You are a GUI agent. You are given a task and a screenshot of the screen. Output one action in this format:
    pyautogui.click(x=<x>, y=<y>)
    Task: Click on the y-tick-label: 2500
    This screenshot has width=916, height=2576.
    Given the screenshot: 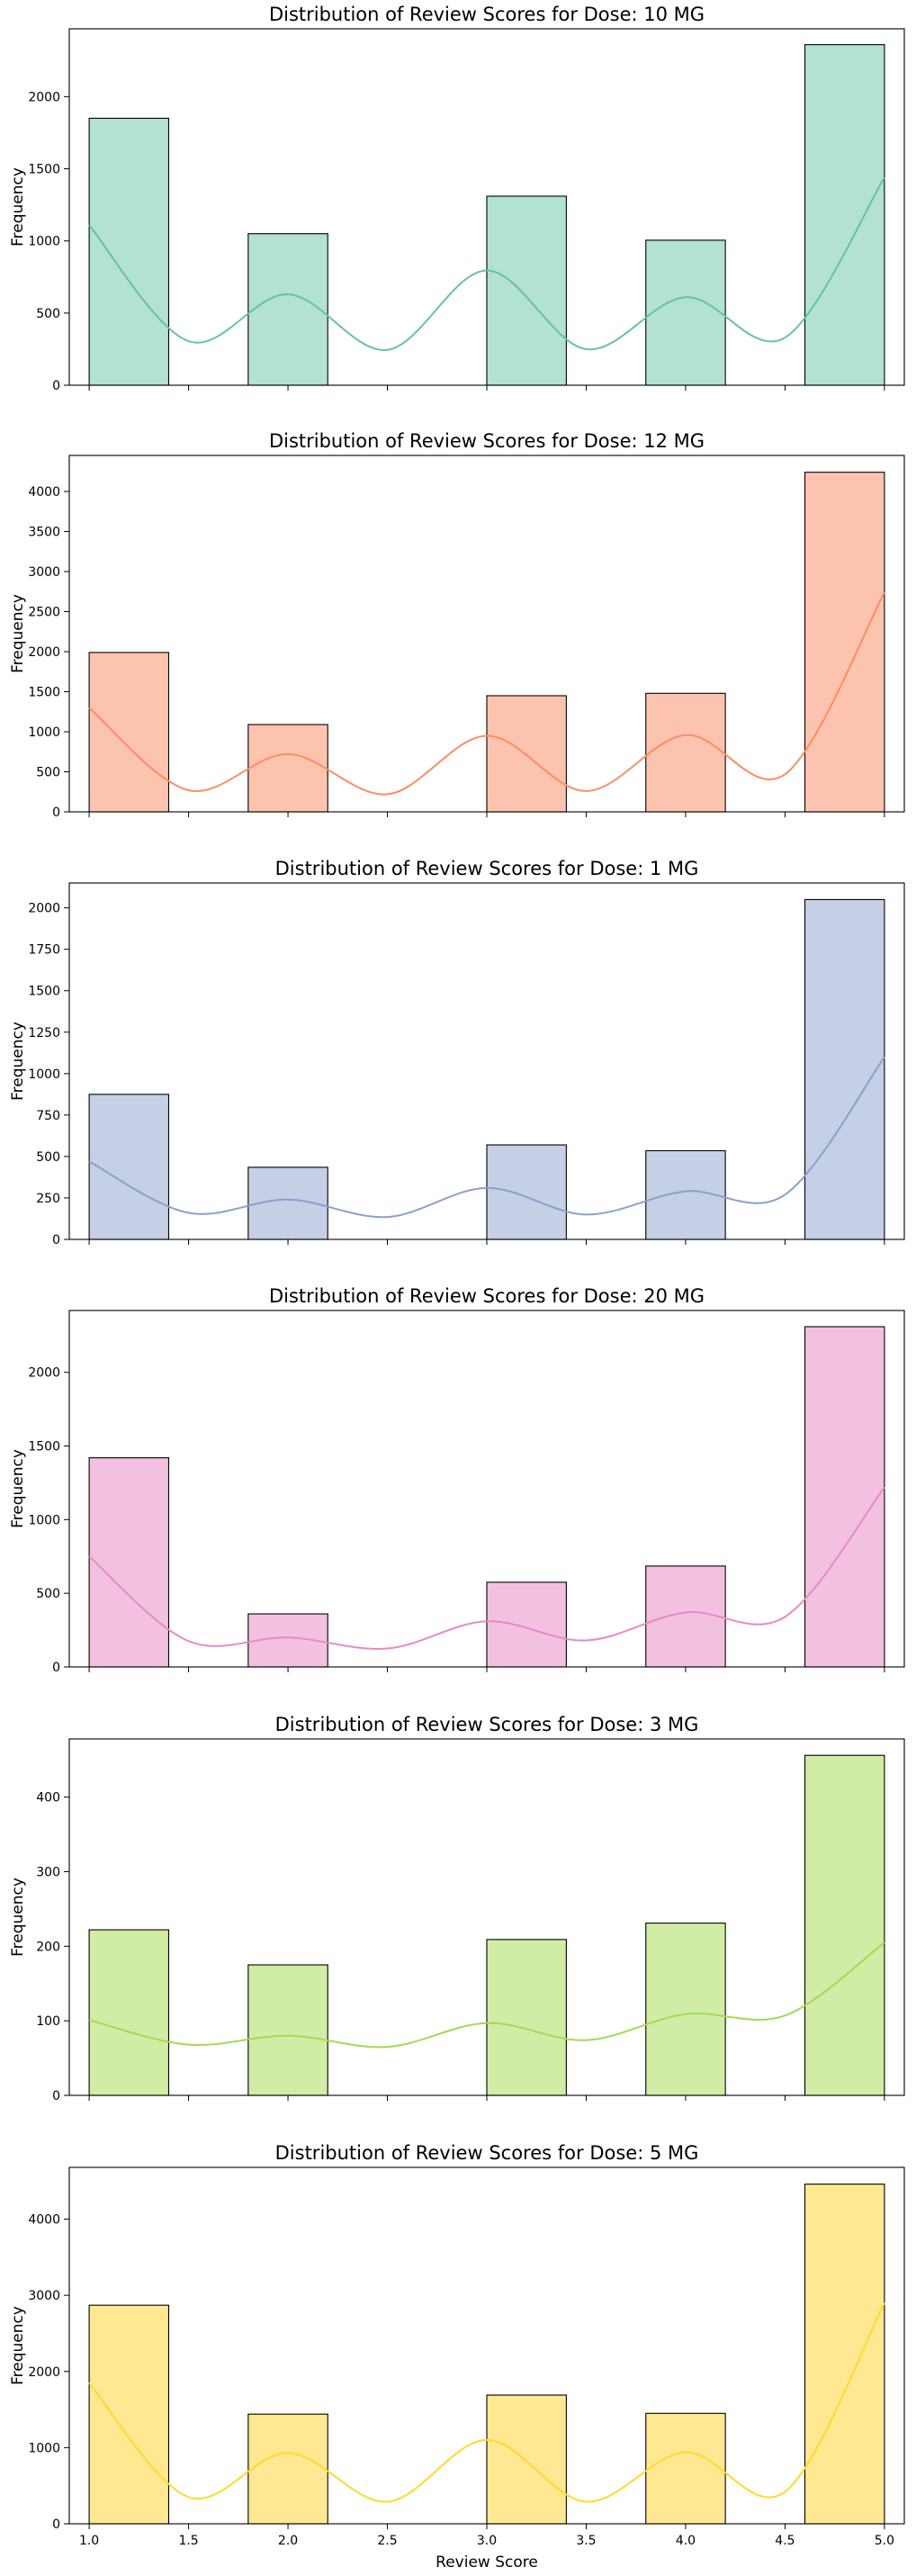 What is the action you would take?
    pyautogui.click(x=44, y=613)
    